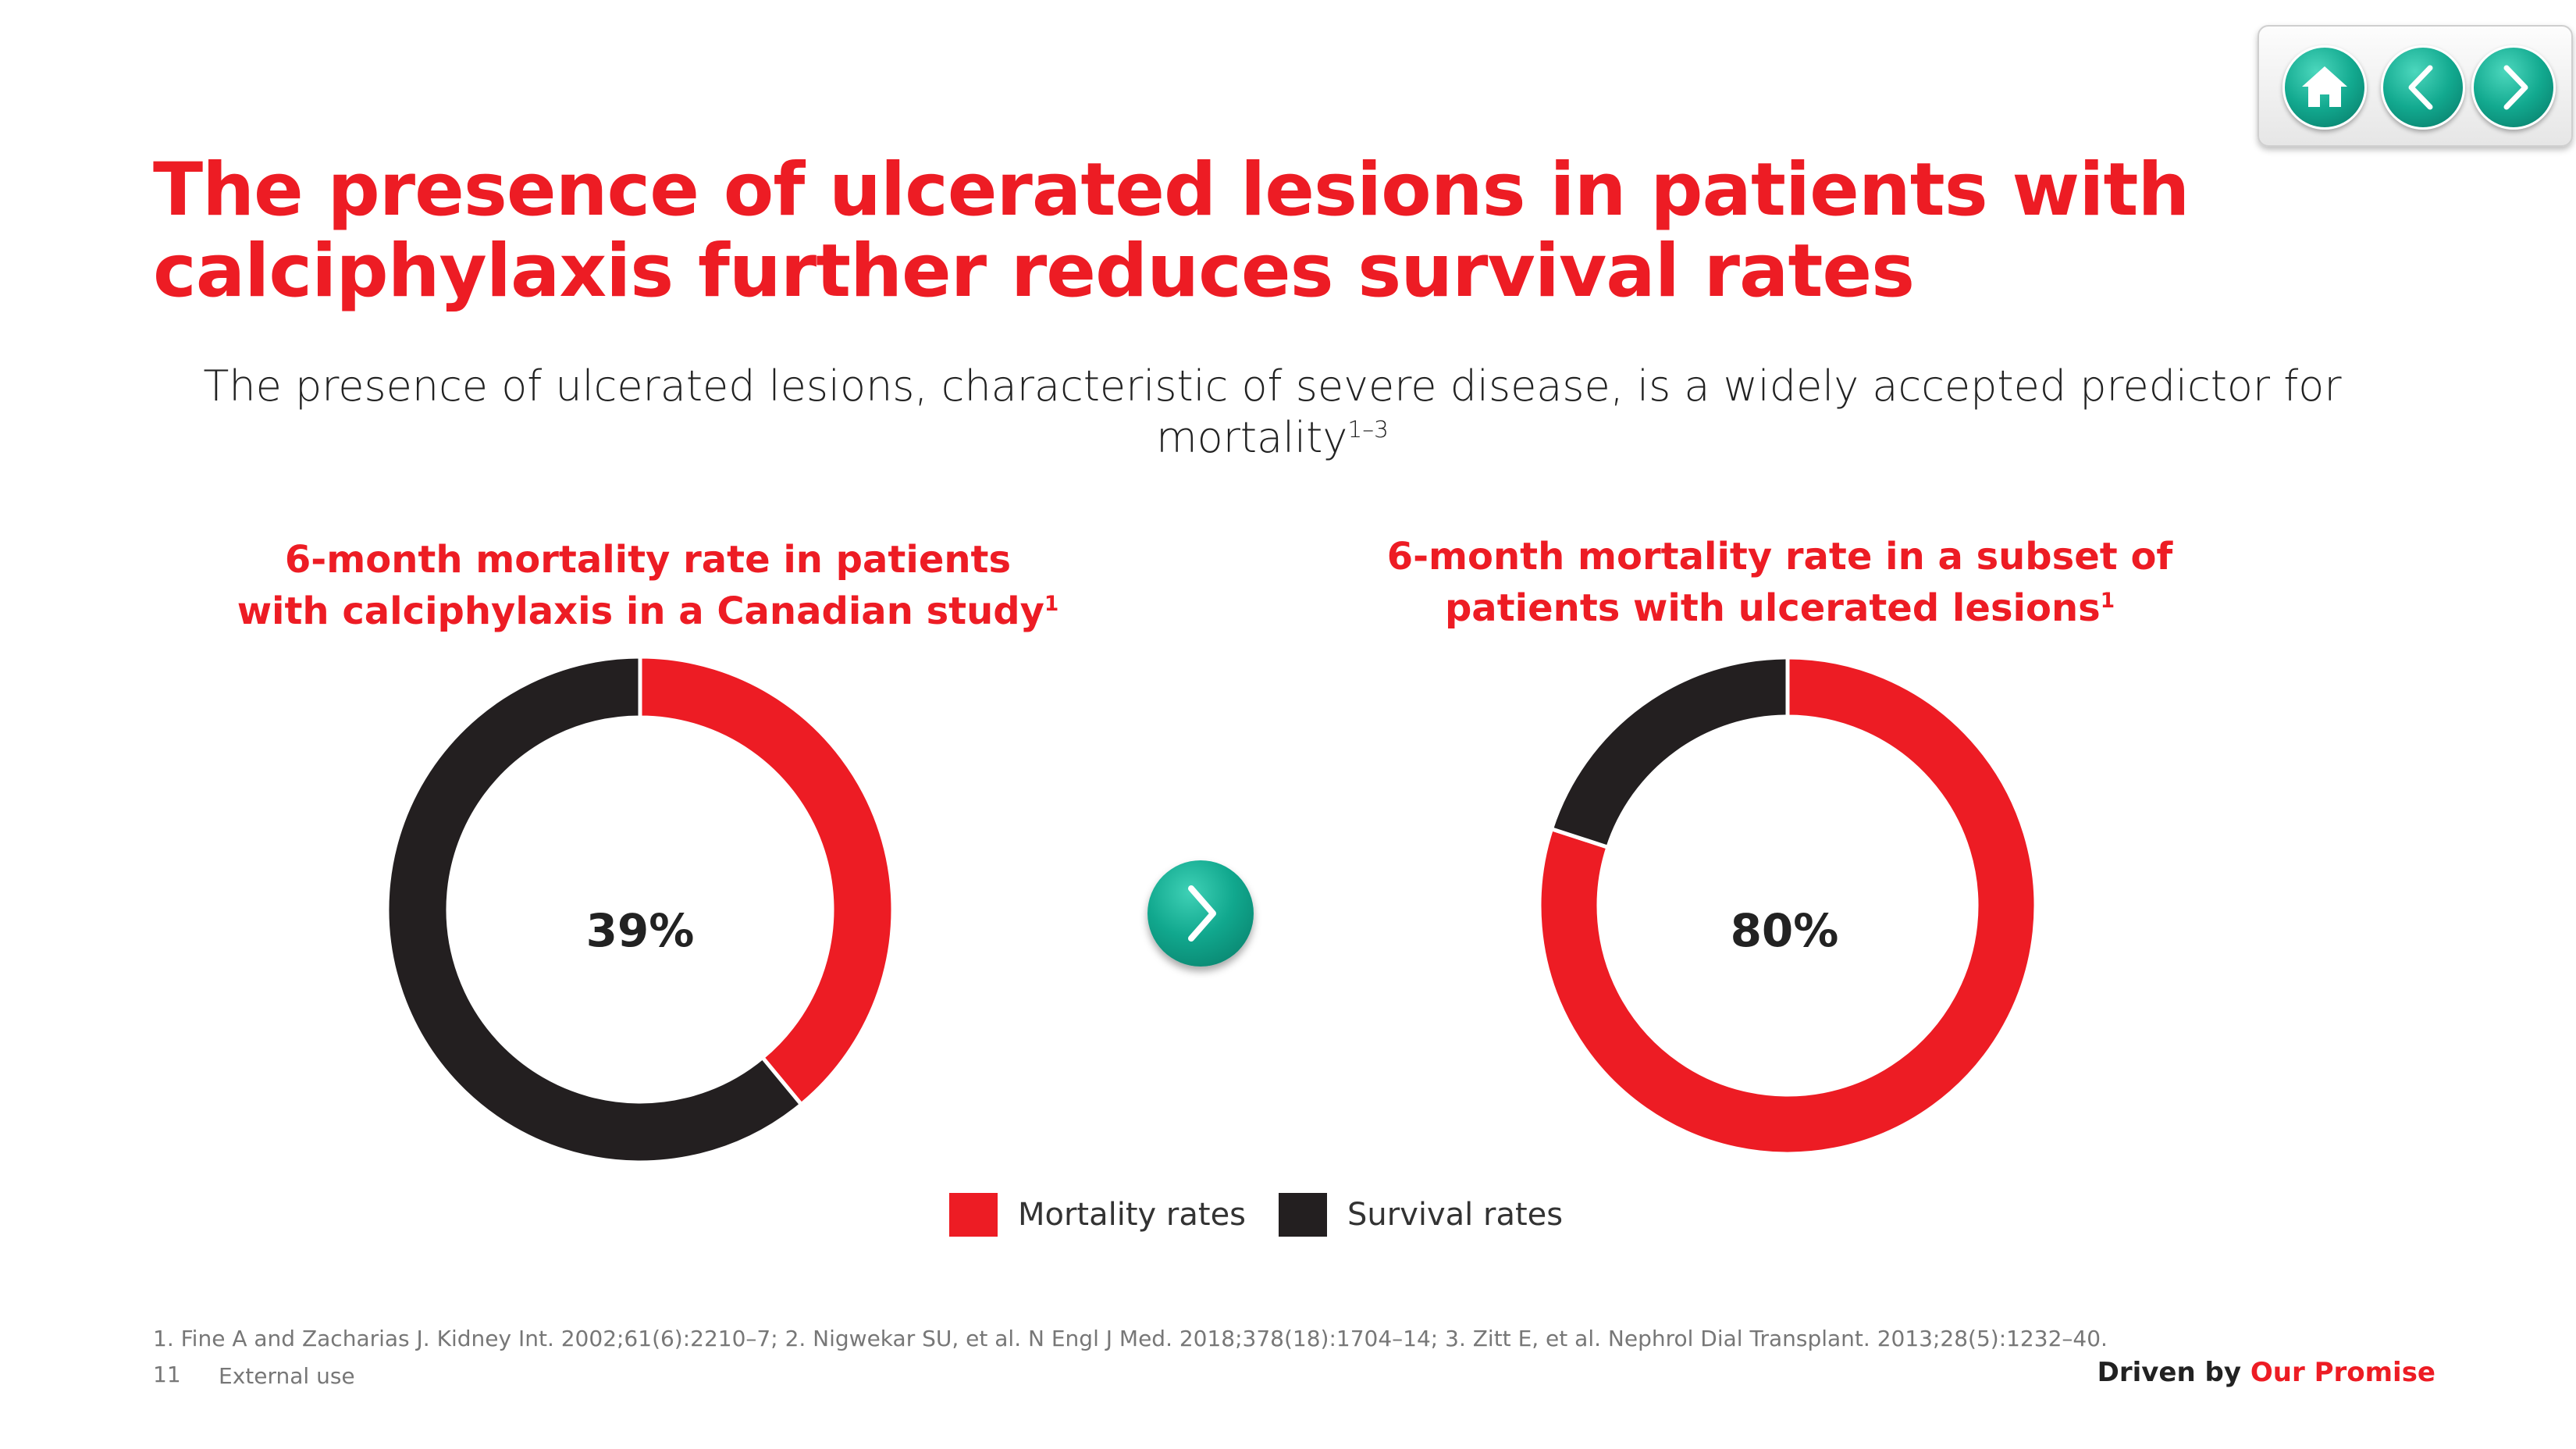  I want to click on navigation-bar, so click(2415, 86).